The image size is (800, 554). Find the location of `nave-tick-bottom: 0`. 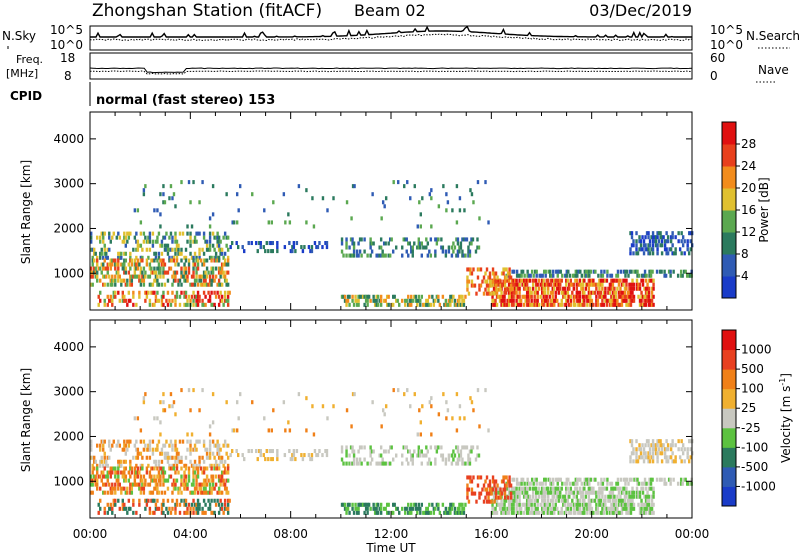

nave-tick-bottom: 0 is located at coordinates (714, 76).